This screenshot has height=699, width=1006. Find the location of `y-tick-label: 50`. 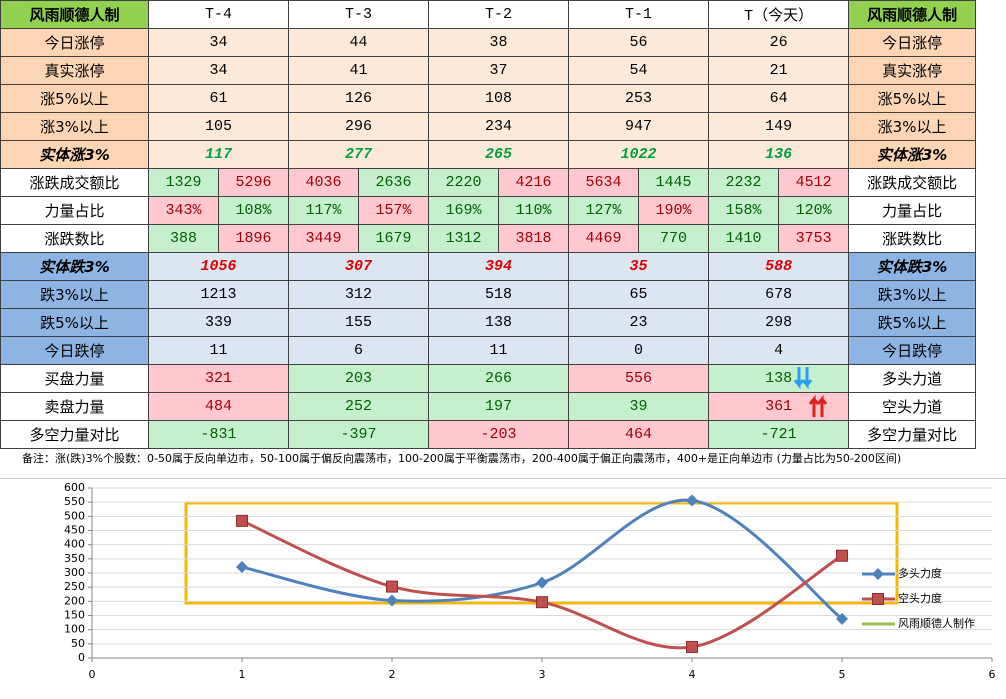

y-tick-label: 50 is located at coordinates (78, 643).